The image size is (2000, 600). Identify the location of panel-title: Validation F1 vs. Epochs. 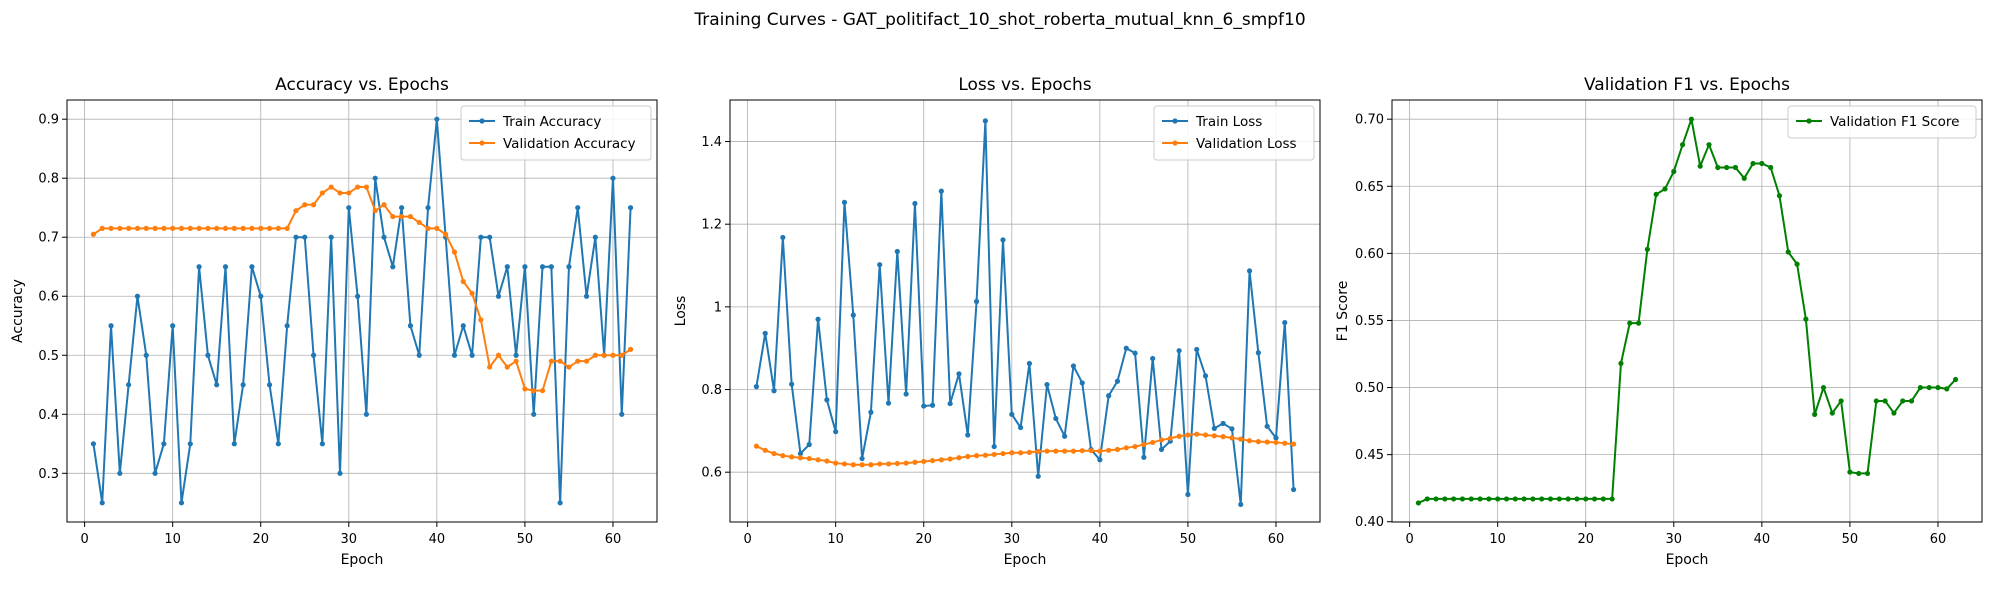
(1687, 85).